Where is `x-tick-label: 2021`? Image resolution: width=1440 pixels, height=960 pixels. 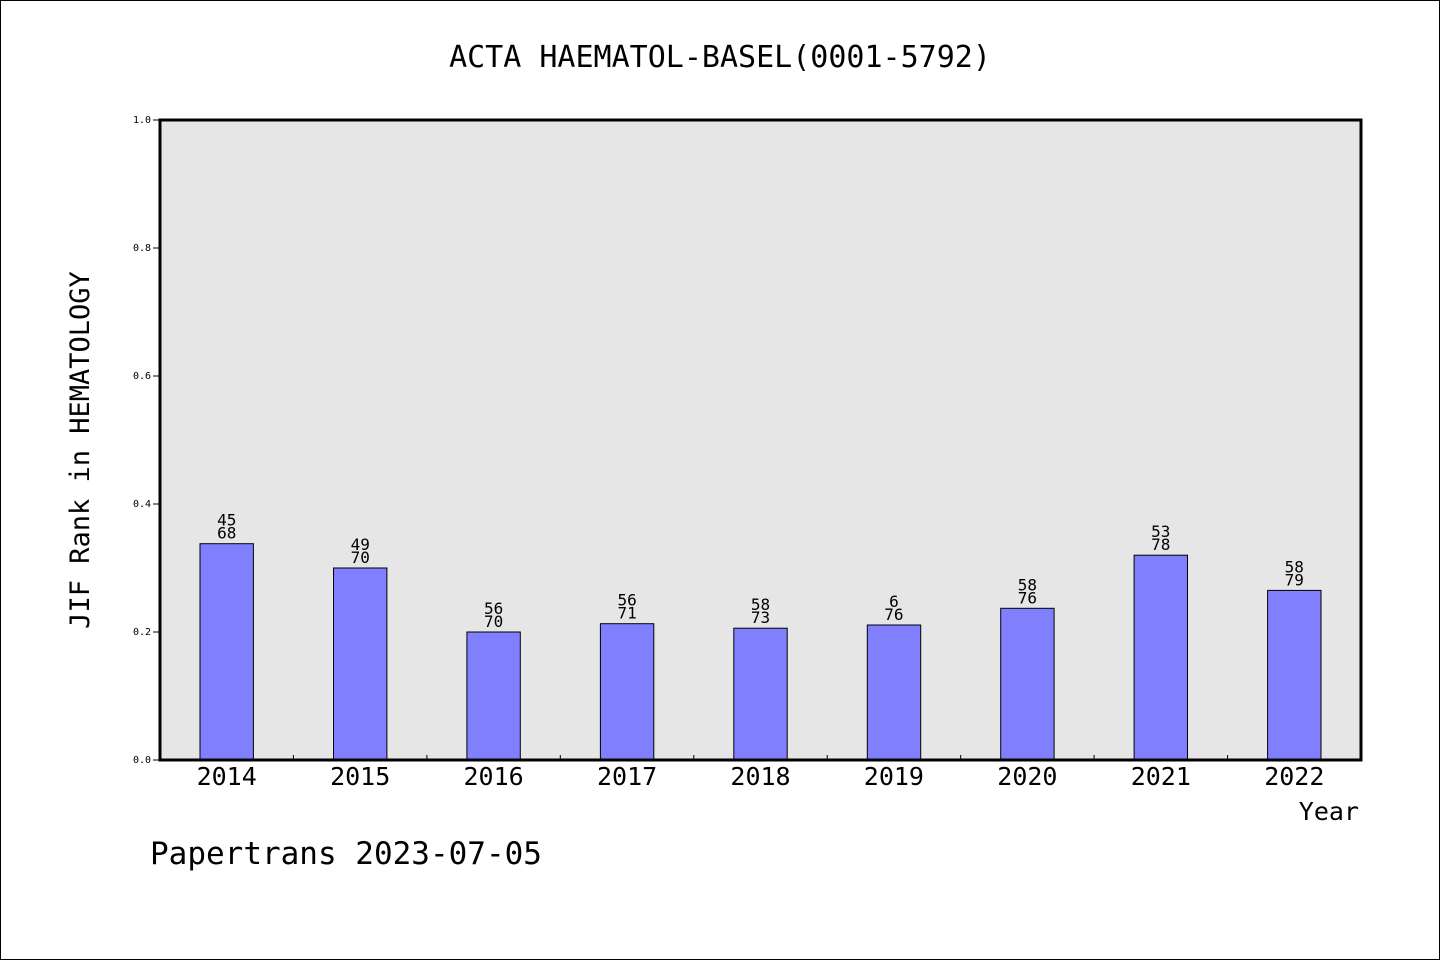 x-tick-label: 2021 is located at coordinates (1161, 776).